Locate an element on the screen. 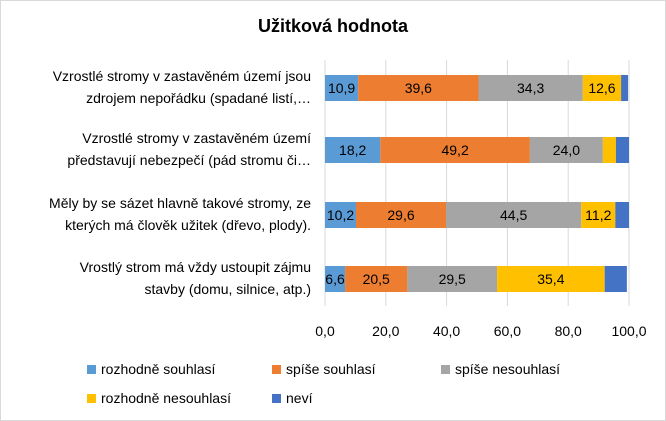 The width and height of the screenshot is (666, 421). data-label: 12,6 is located at coordinates (601, 88).